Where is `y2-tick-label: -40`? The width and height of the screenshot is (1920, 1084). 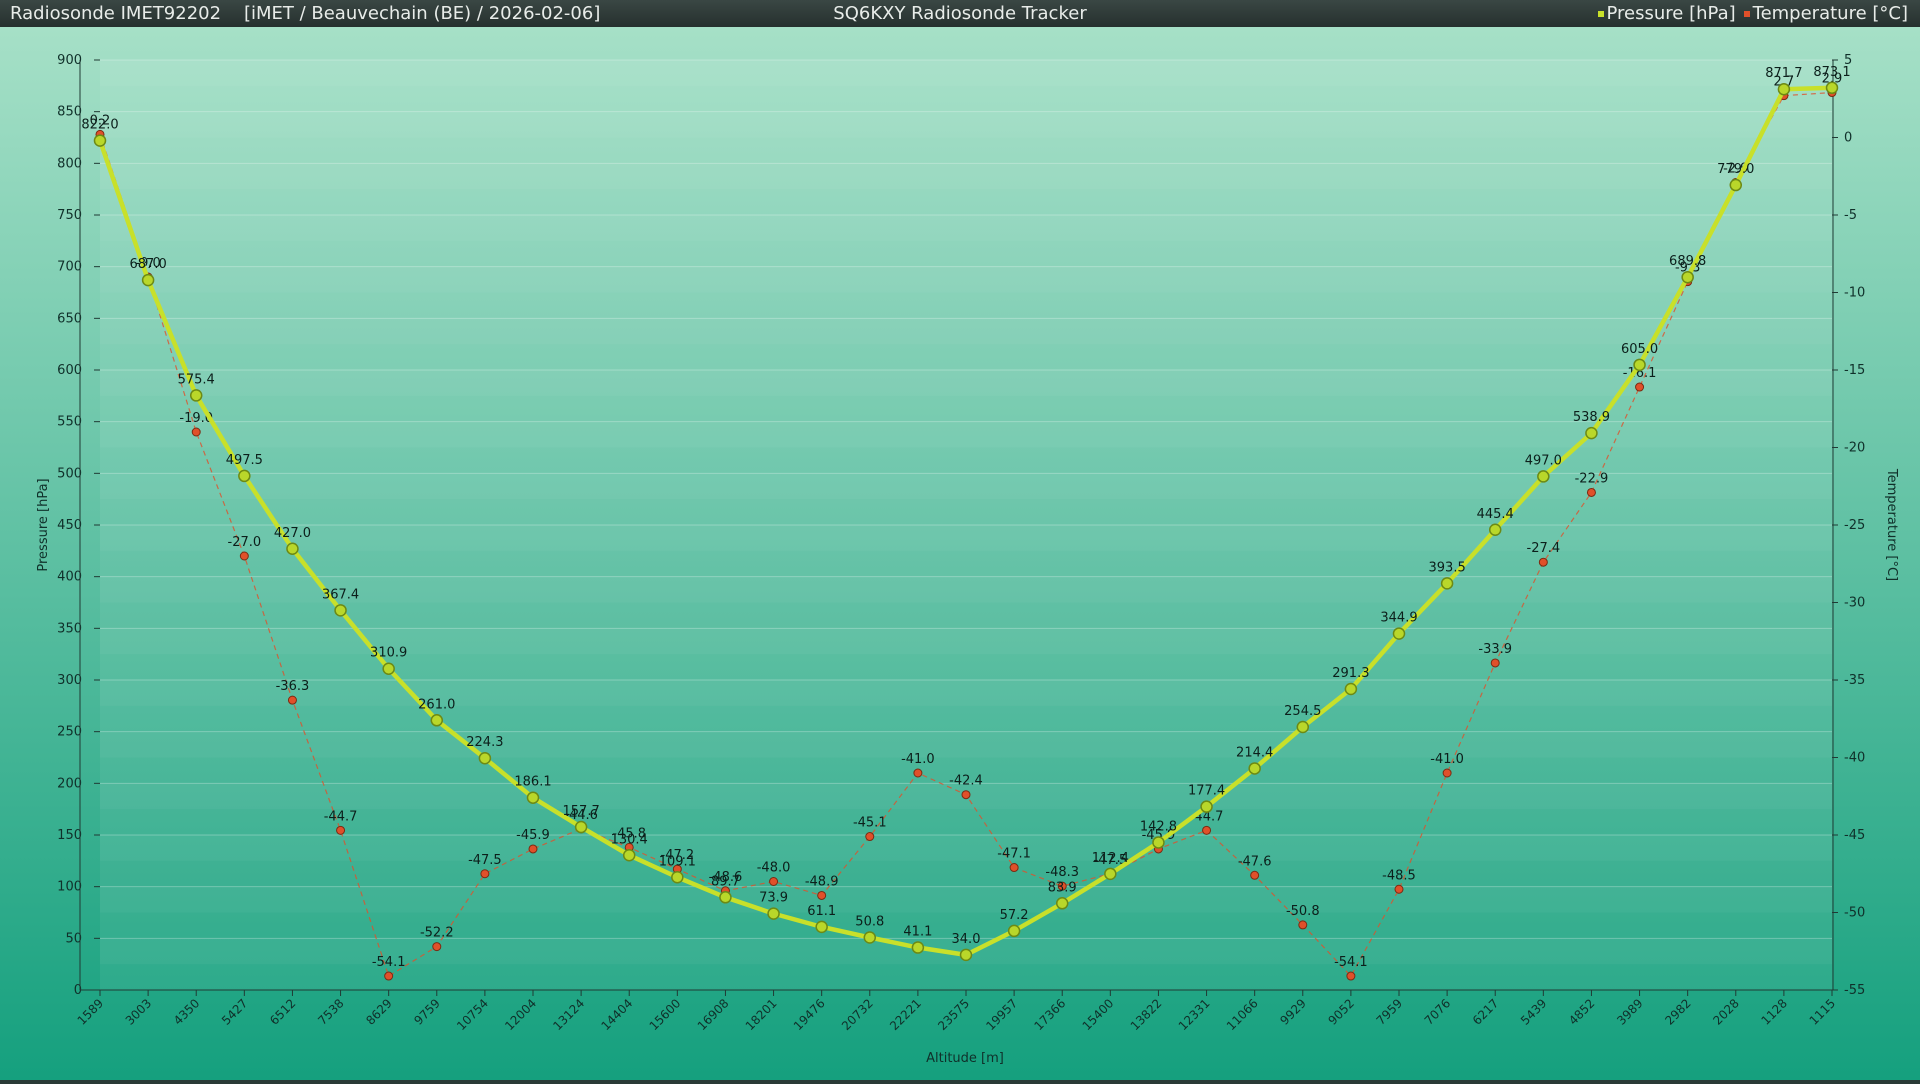
y2-tick-label: -40 is located at coordinates (1854, 758).